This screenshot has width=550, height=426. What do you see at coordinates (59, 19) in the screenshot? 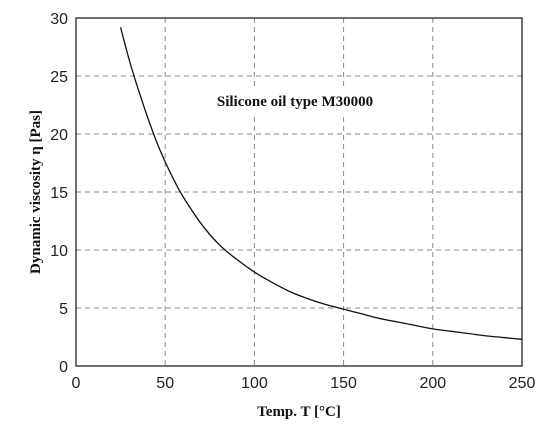
I see `y-tick-label: 30` at bounding box center [59, 19].